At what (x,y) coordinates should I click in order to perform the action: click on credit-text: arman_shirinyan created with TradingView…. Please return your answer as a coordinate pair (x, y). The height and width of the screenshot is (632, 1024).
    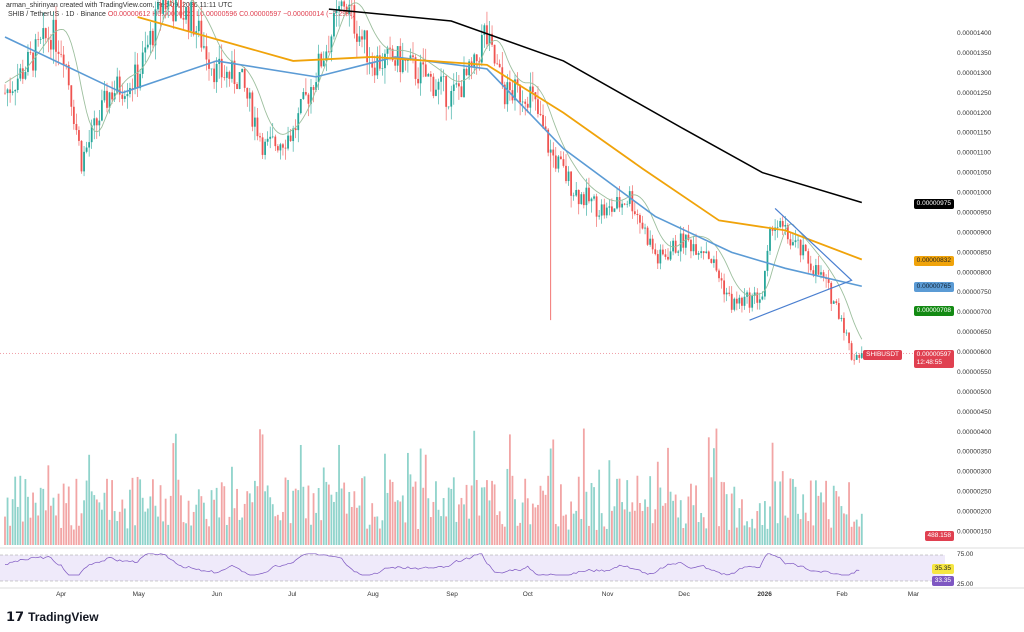
    Looking at the image, I should click on (119, 5).